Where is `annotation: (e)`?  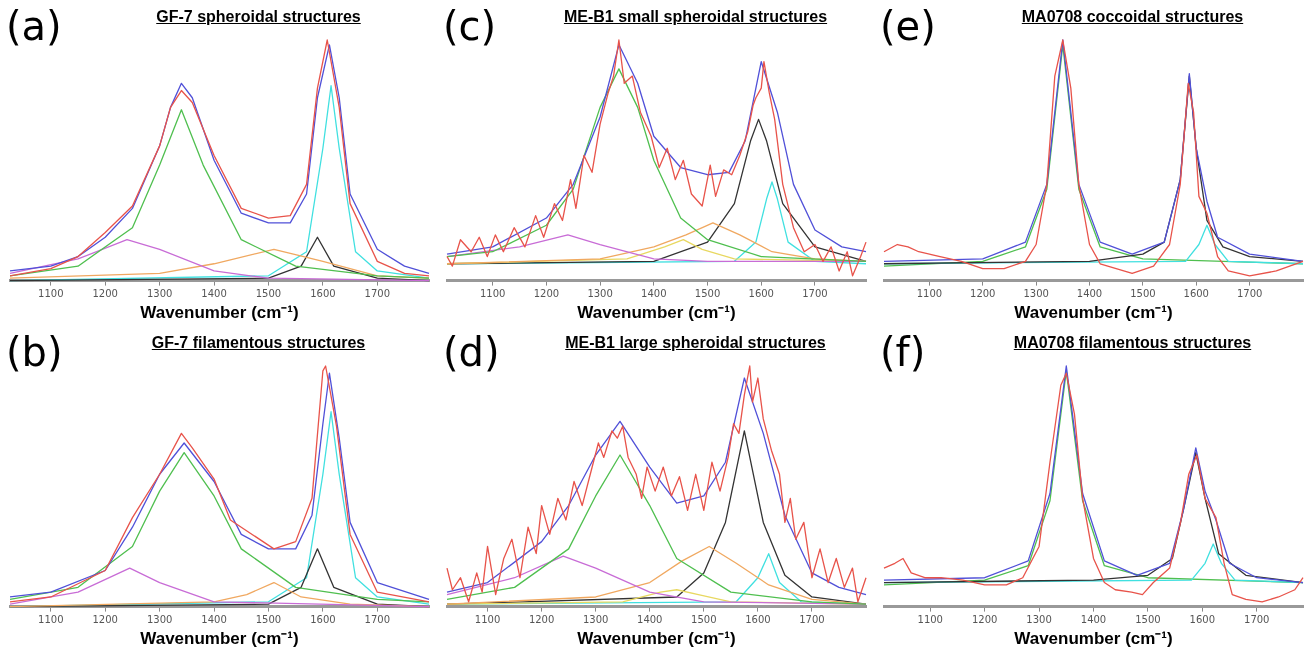 annotation: (e) is located at coordinates (908, 26).